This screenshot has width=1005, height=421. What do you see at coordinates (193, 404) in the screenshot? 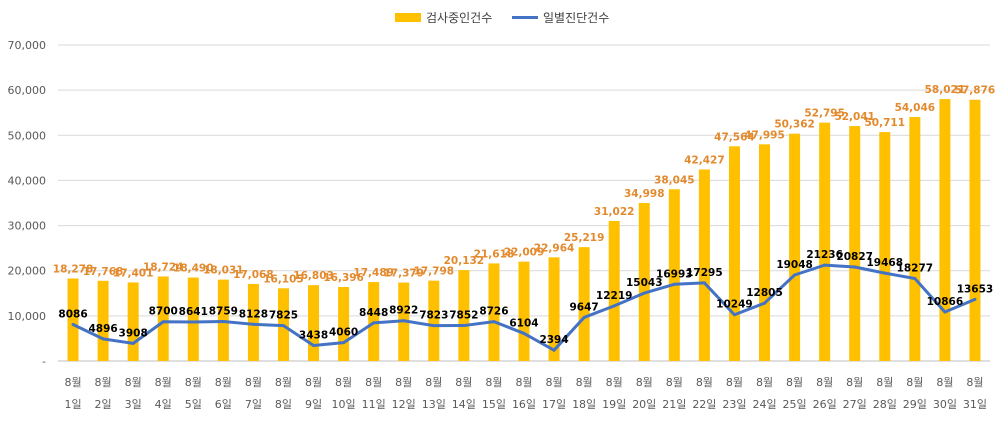
I see `x-tick-label-day: 5일` at bounding box center [193, 404].